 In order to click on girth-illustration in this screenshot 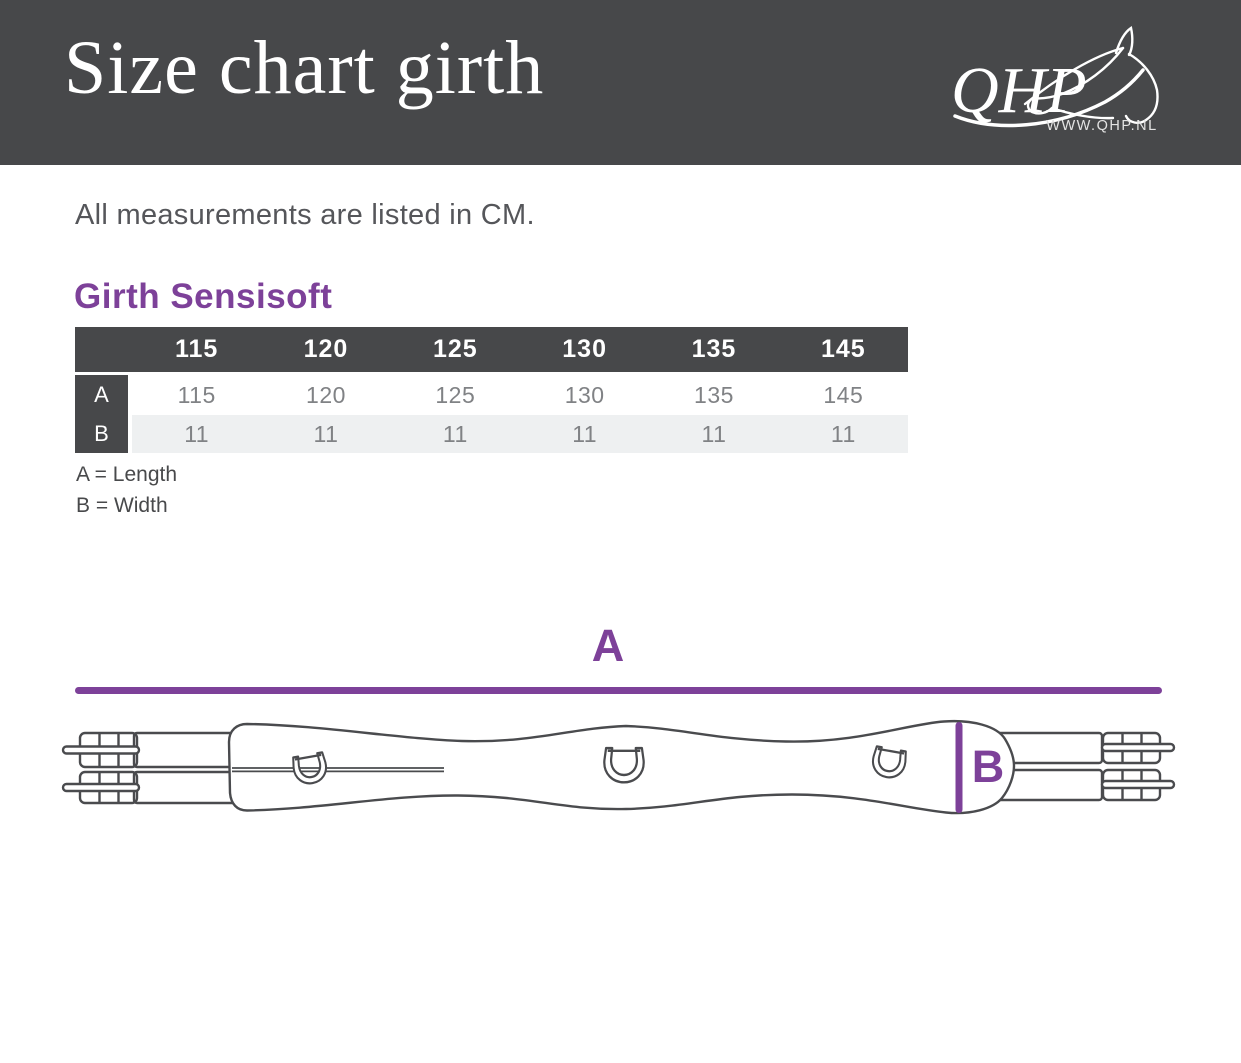, I will do `click(618, 767)`.